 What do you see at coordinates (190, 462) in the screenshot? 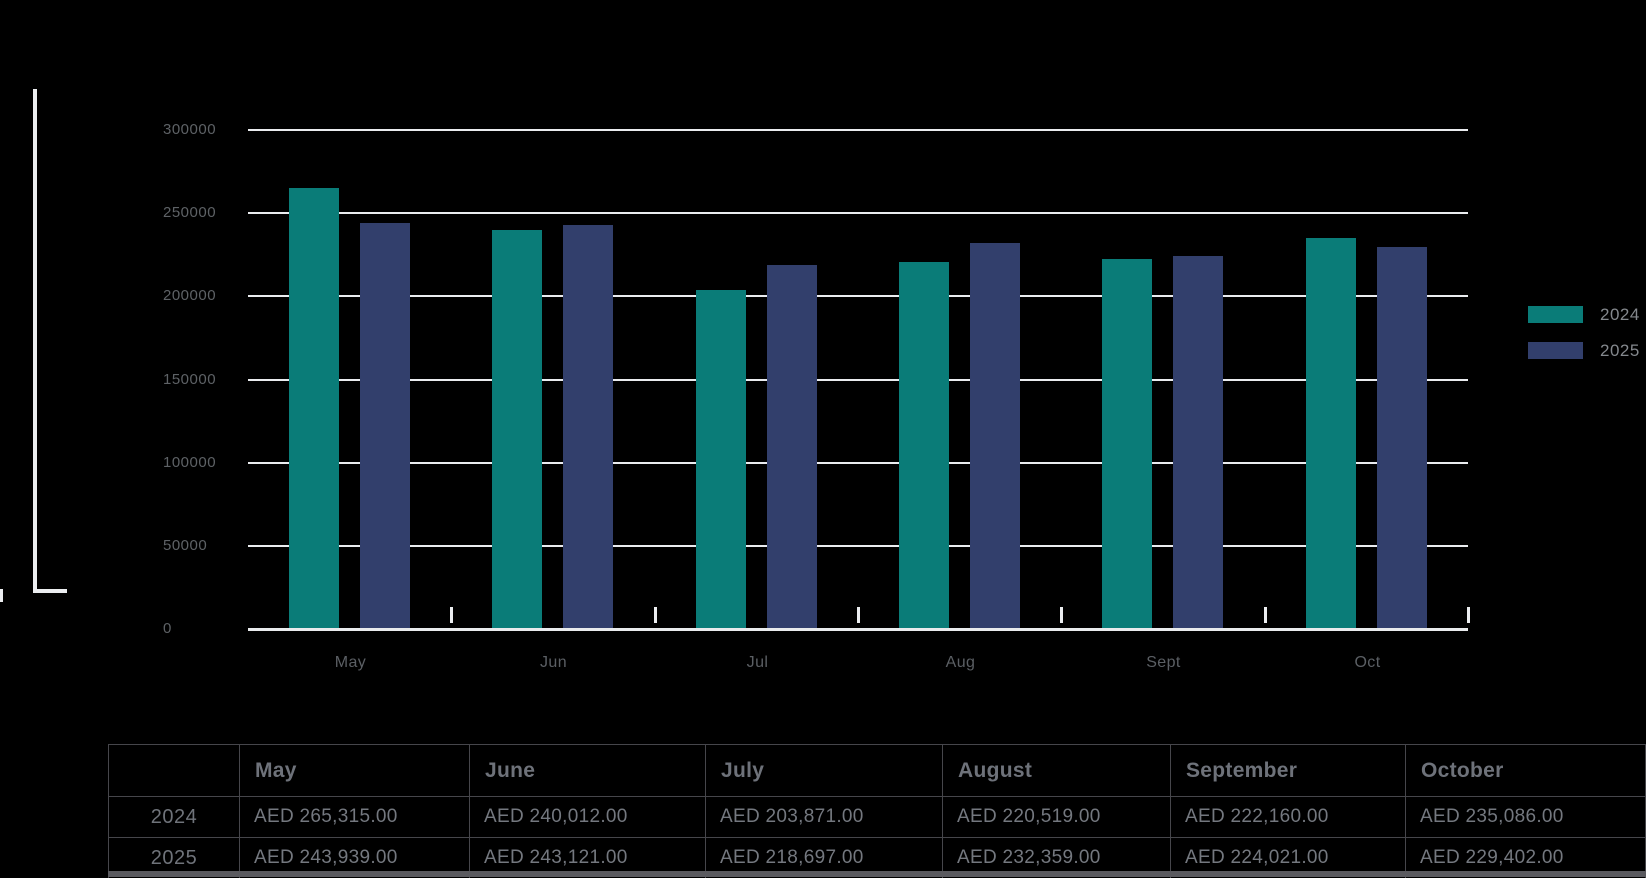
I see `y-axis-label-100000: 100000` at bounding box center [190, 462].